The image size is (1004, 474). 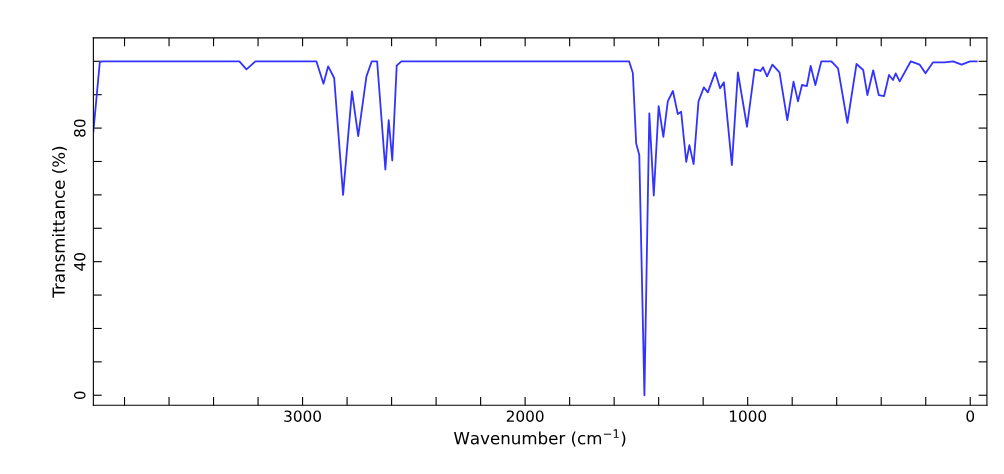 What do you see at coordinates (970, 416) in the screenshot?
I see `x-tick-label: 0` at bounding box center [970, 416].